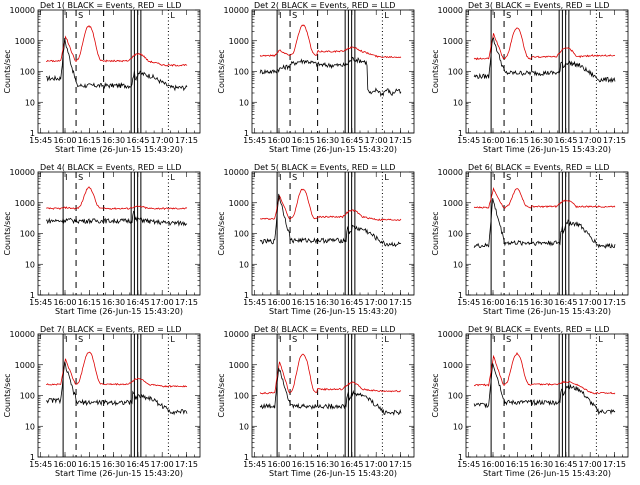 The width and height of the screenshot is (640, 485). I want to click on panel-title: Det 1( BLACK = Events, RED = LLD, so click(110, 5).